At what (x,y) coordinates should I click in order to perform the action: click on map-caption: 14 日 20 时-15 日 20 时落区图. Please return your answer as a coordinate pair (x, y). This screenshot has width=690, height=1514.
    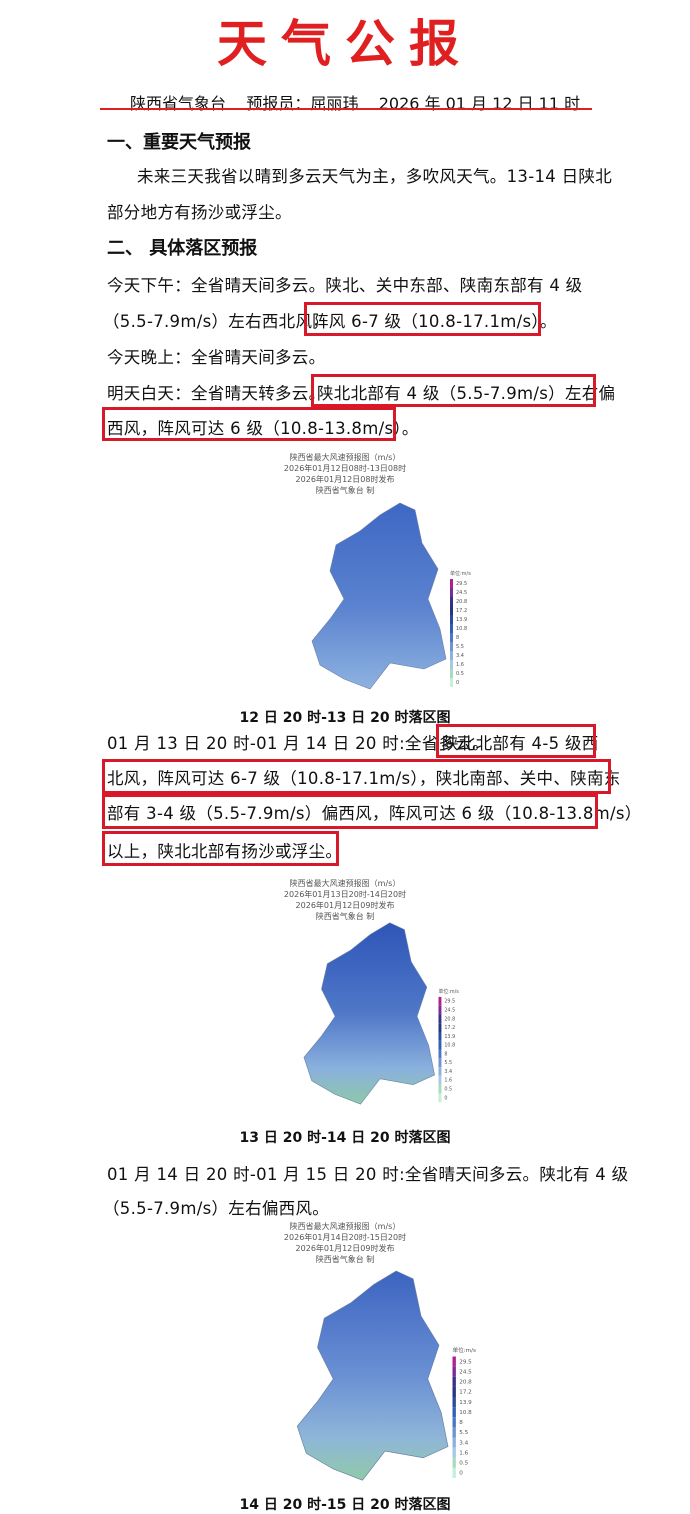
    Looking at the image, I should click on (345, 1505).